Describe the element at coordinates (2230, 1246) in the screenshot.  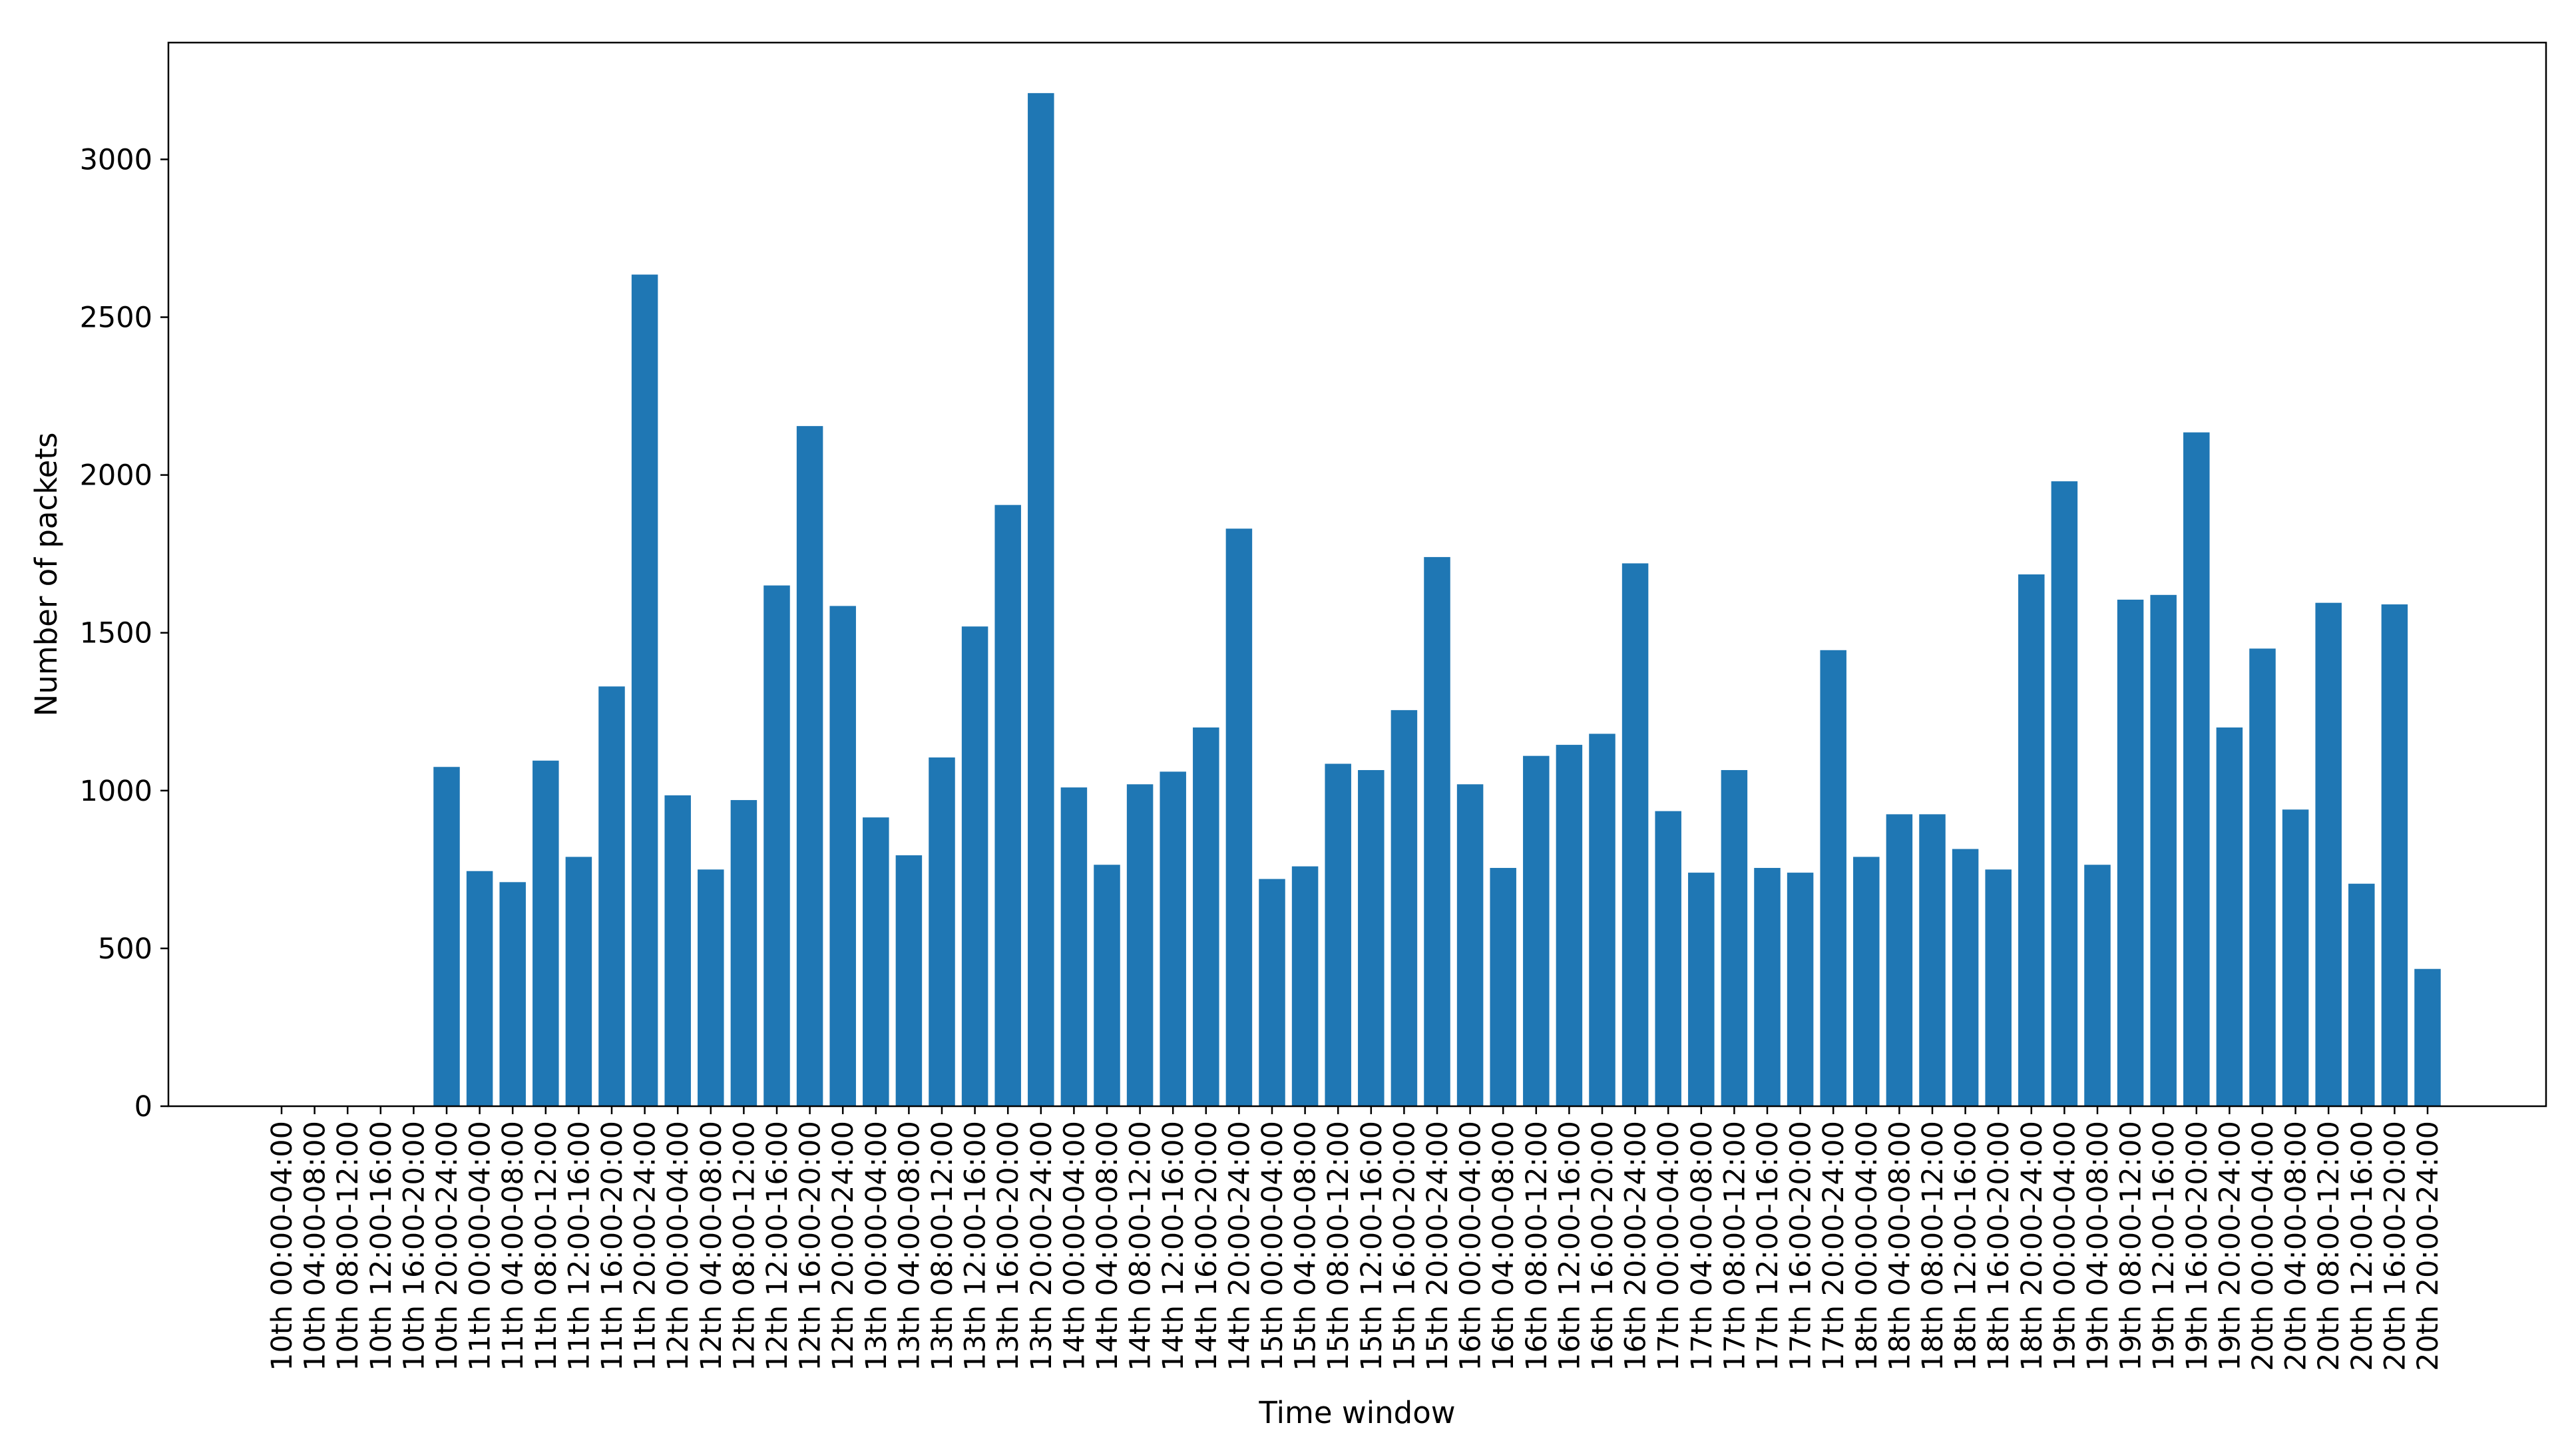
I see `x-tick-label: 19th 20:00-24:00` at that location.